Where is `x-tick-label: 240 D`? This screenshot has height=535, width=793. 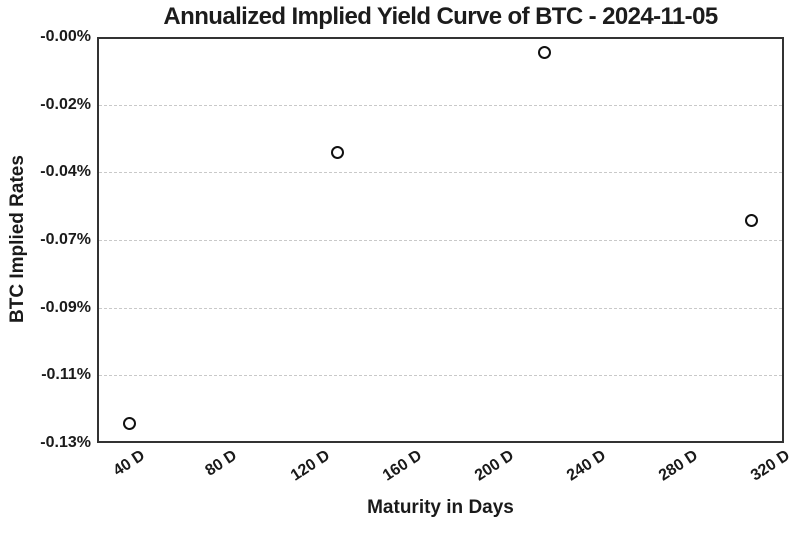
x-tick-label: 240 D is located at coordinates (586, 466).